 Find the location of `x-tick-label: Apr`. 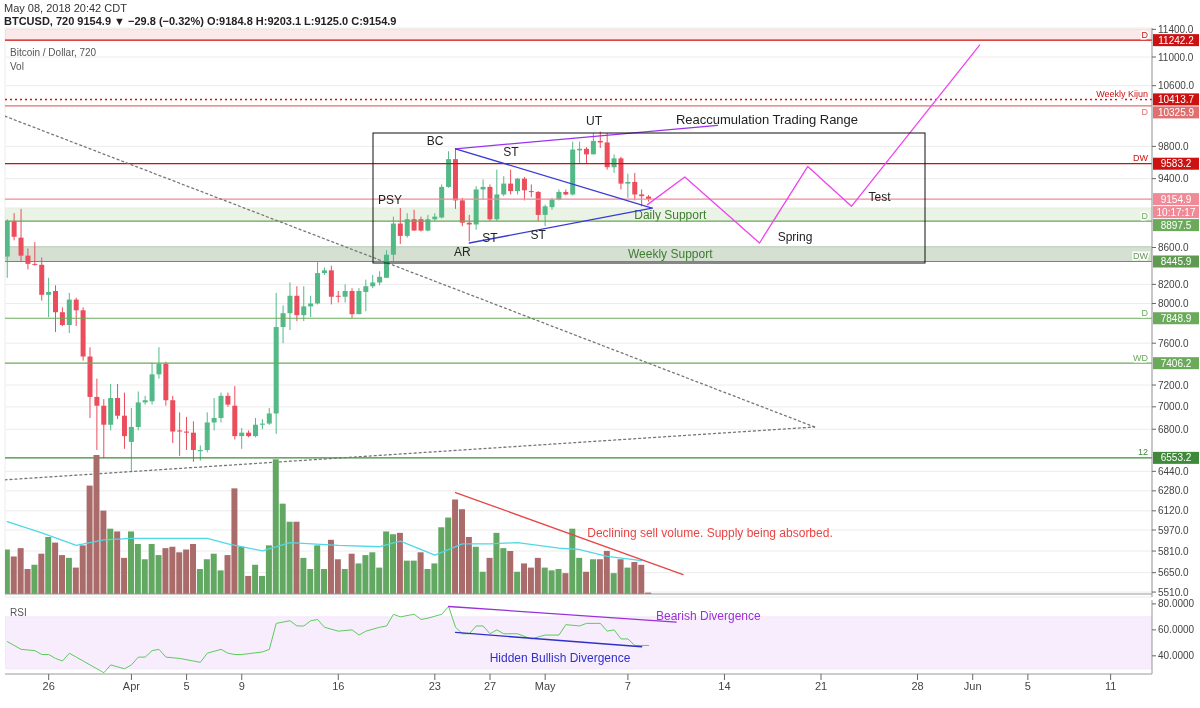

x-tick-label: Apr is located at coordinates (131, 685).